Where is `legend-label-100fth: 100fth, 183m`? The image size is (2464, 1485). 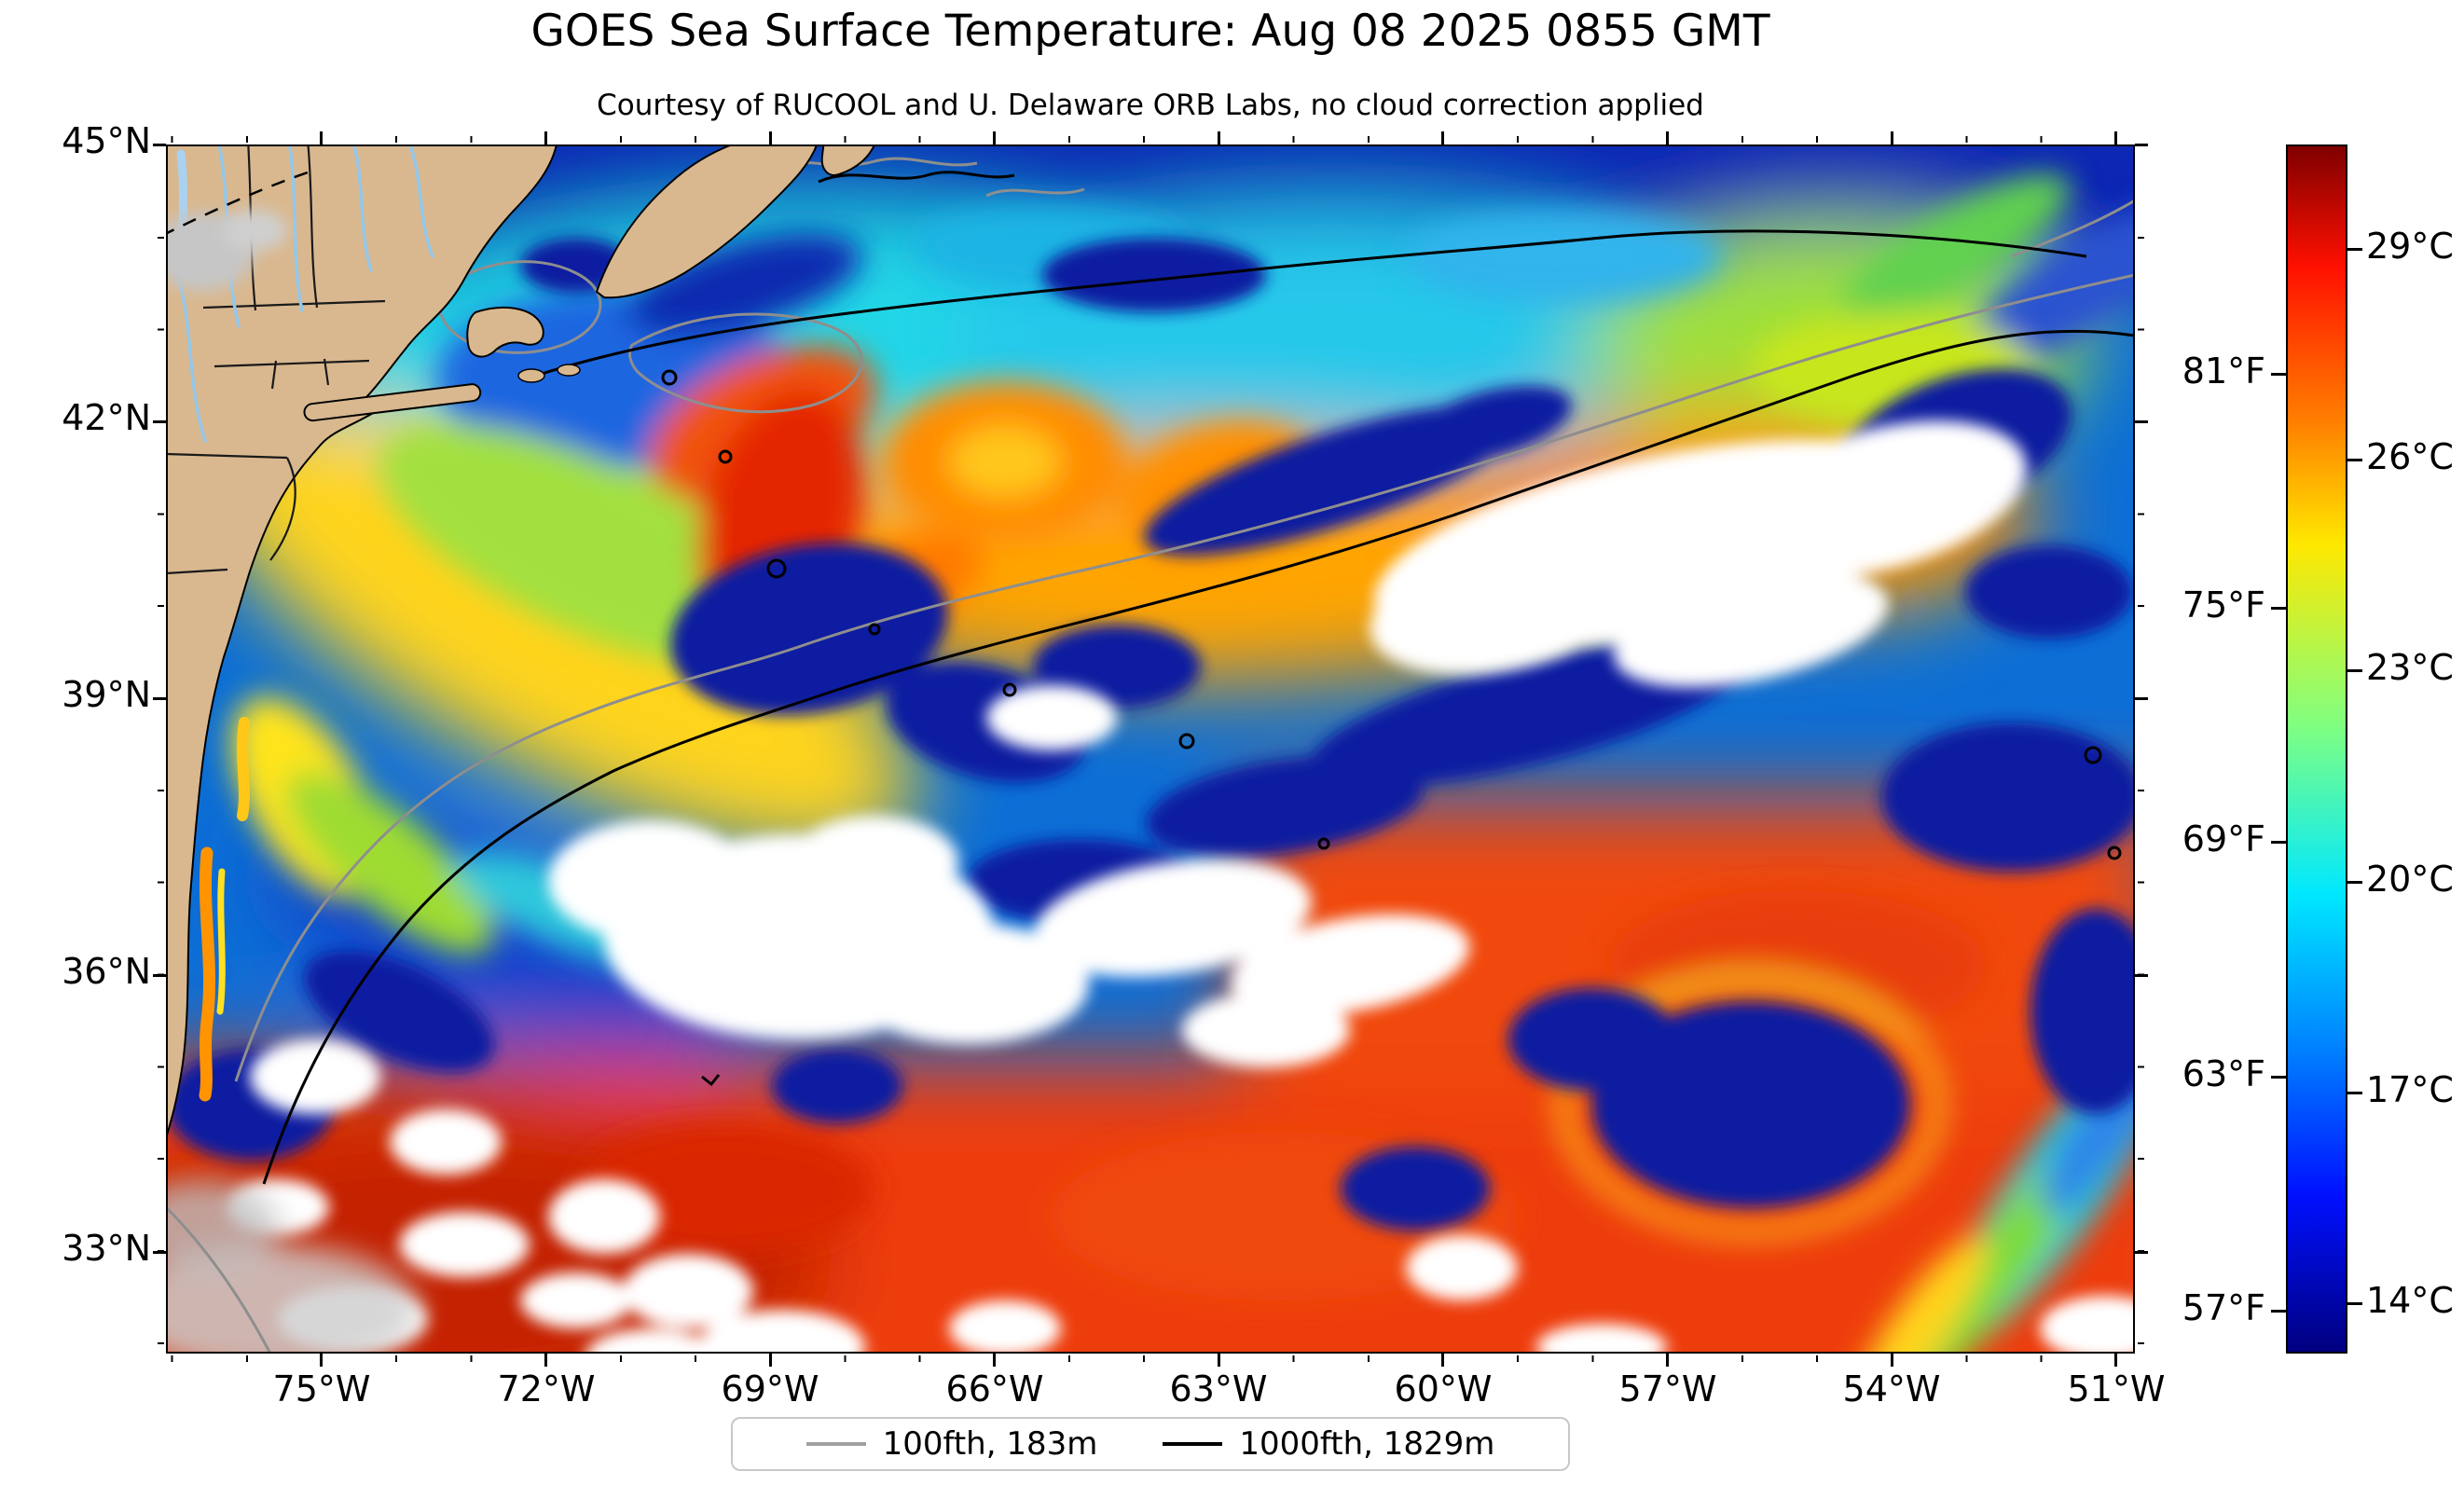 legend-label-100fth: 100fth, 183m is located at coordinates (990, 1444).